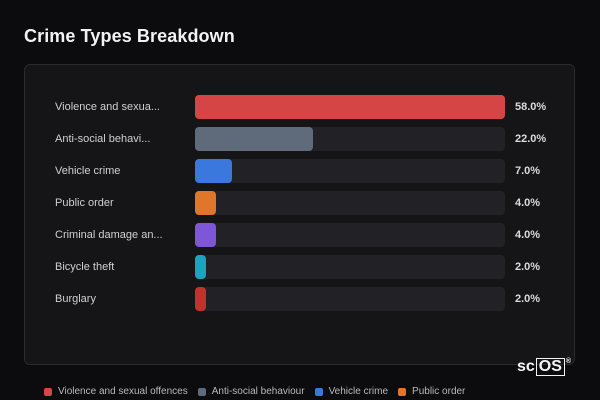 This screenshot has height=400, width=600. I want to click on legend-item: Public order, so click(431, 391).